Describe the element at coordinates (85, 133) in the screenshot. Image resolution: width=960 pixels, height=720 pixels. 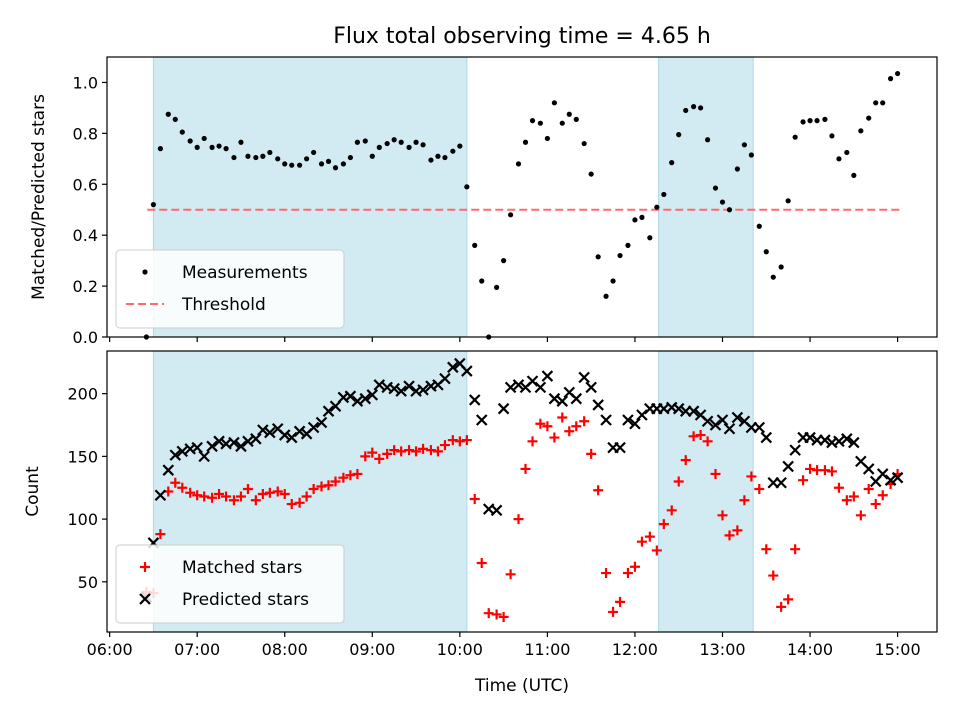
I see `y-tick-label-4: 0.8` at that location.